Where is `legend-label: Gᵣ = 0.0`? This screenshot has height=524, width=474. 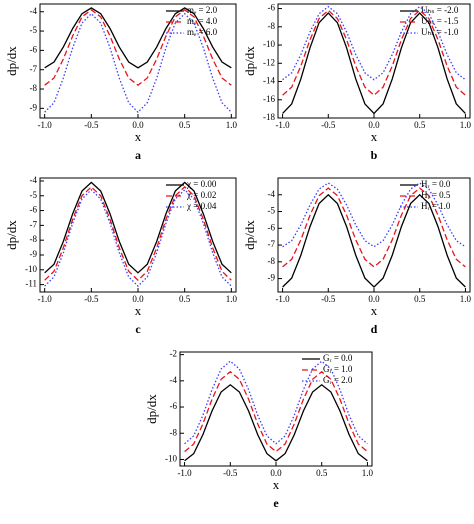
legend-label: Gᵣ = 0.0 is located at coordinates (338, 358).